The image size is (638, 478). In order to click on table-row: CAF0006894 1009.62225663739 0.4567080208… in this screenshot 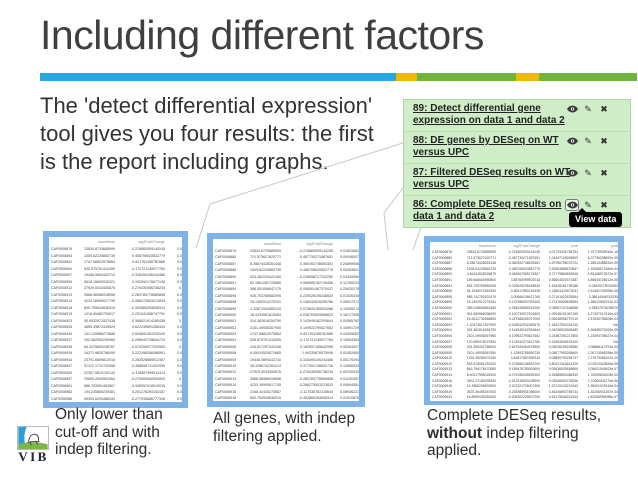, I will do `click(116, 255)`.